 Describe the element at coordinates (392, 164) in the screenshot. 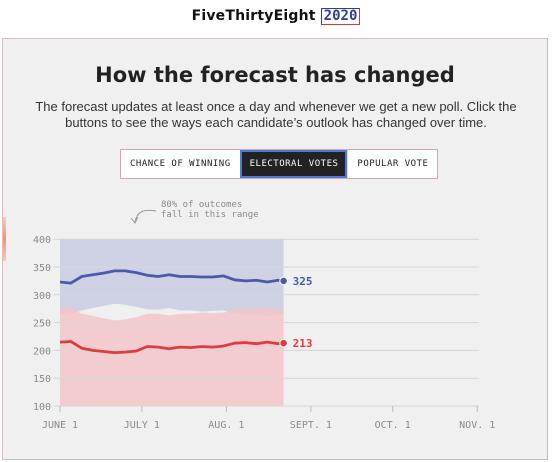

I see `toggle-popular-vote: POPULAR VOTE` at that location.